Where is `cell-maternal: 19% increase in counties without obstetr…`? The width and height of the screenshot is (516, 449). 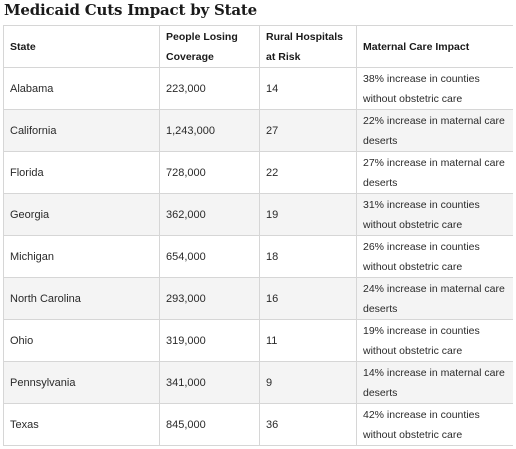
cell-maternal: 19% increase in counties without obstetr… is located at coordinates (434, 340).